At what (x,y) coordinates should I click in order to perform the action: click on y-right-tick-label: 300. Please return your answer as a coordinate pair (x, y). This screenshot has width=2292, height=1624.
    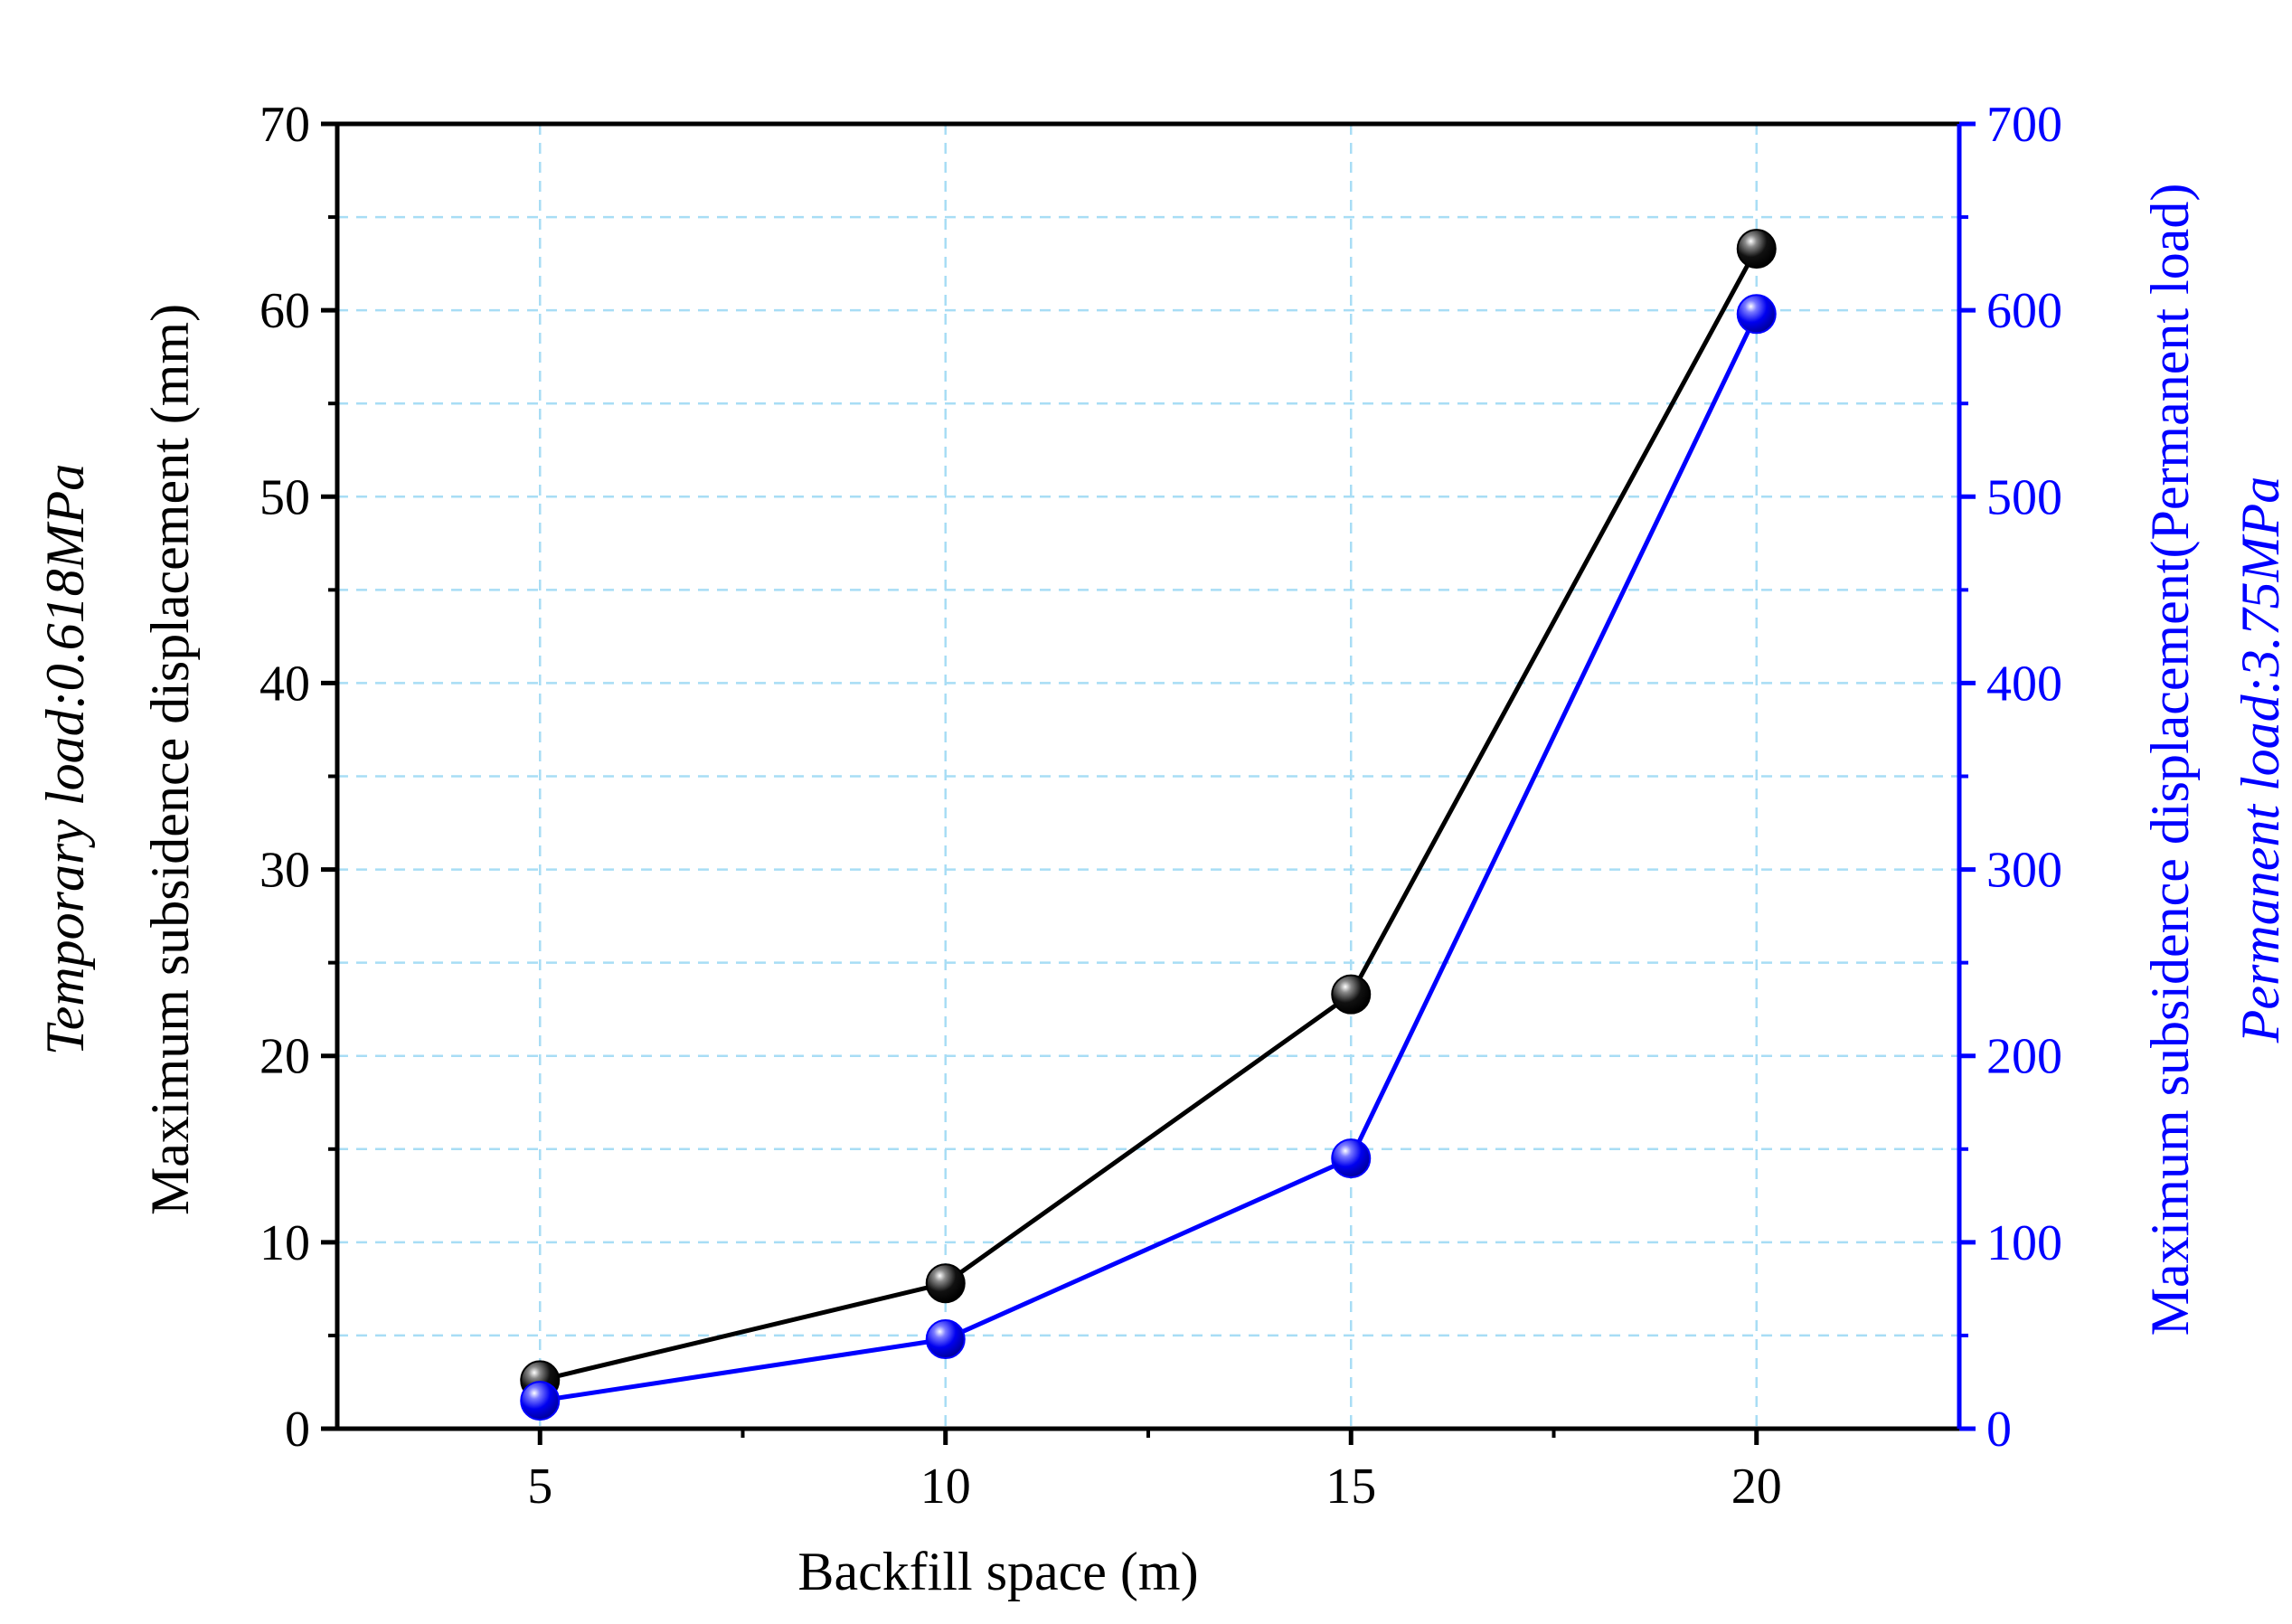
    Looking at the image, I should click on (2024, 871).